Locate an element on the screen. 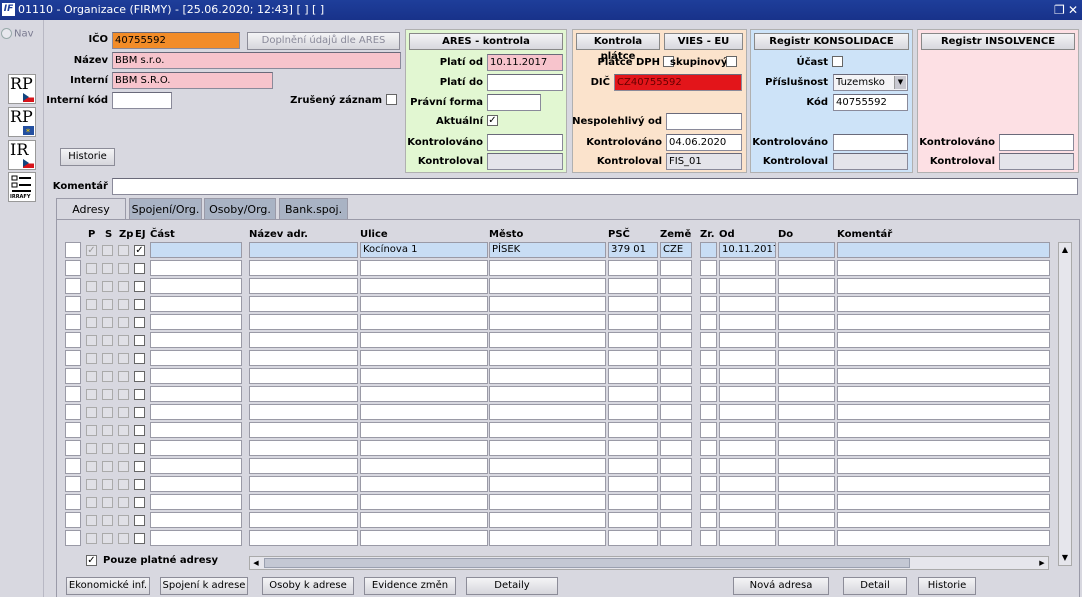 The width and height of the screenshot is (1082, 597). scroll-up-icon: ▲ is located at coordinates (1065, 249).